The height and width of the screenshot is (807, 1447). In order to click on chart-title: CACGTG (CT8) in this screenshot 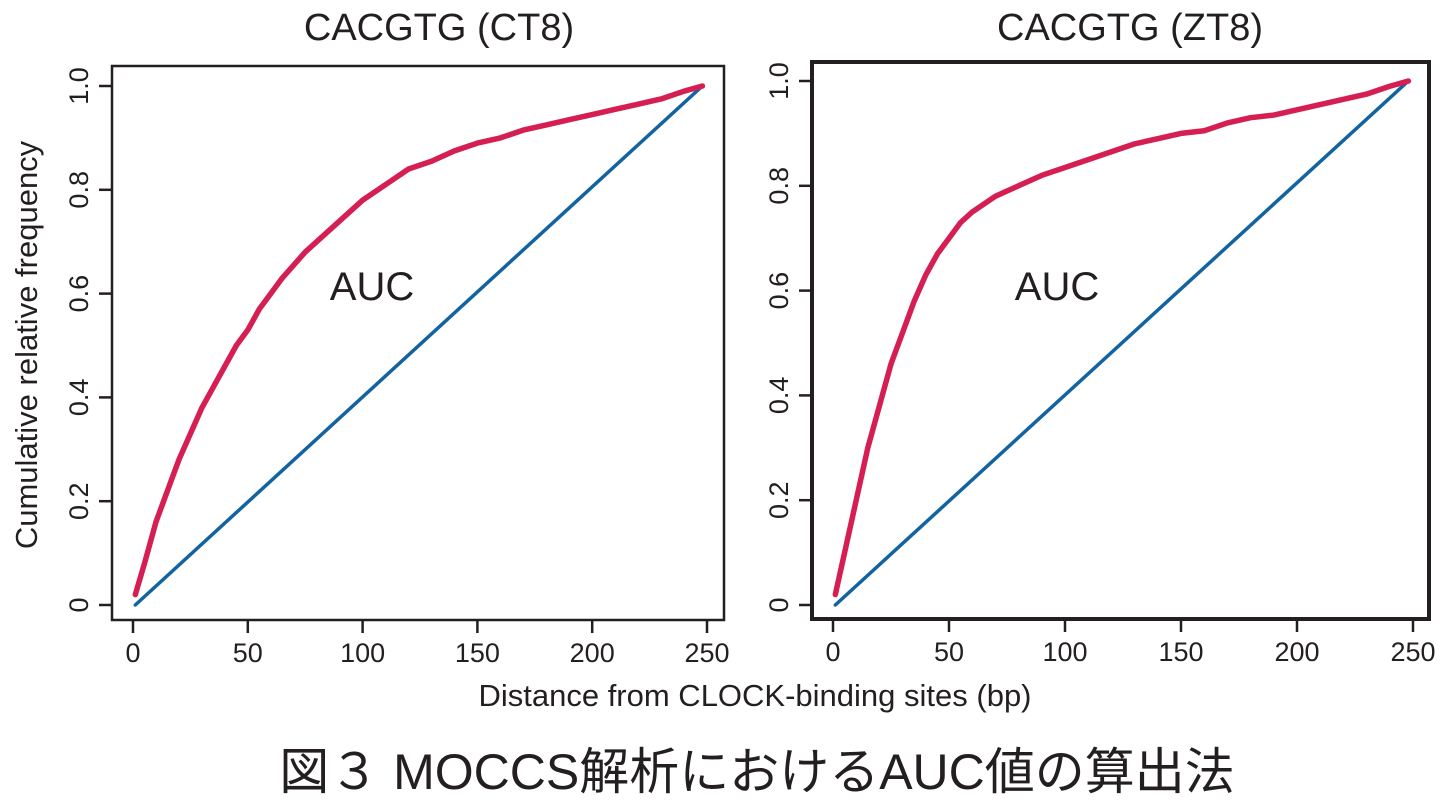, I will do `click(439, 28)`.